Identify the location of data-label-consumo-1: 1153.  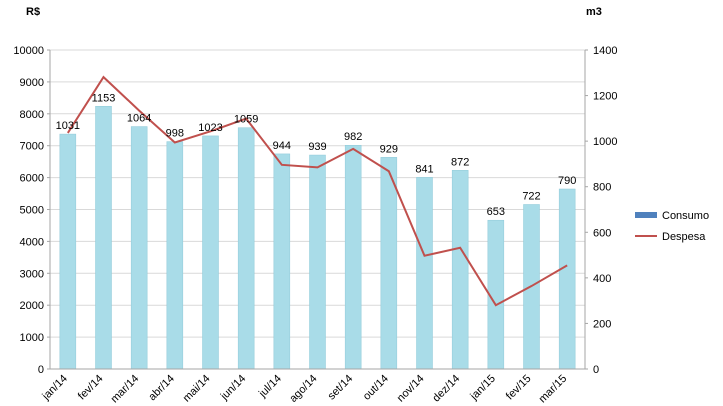
(104, 98).